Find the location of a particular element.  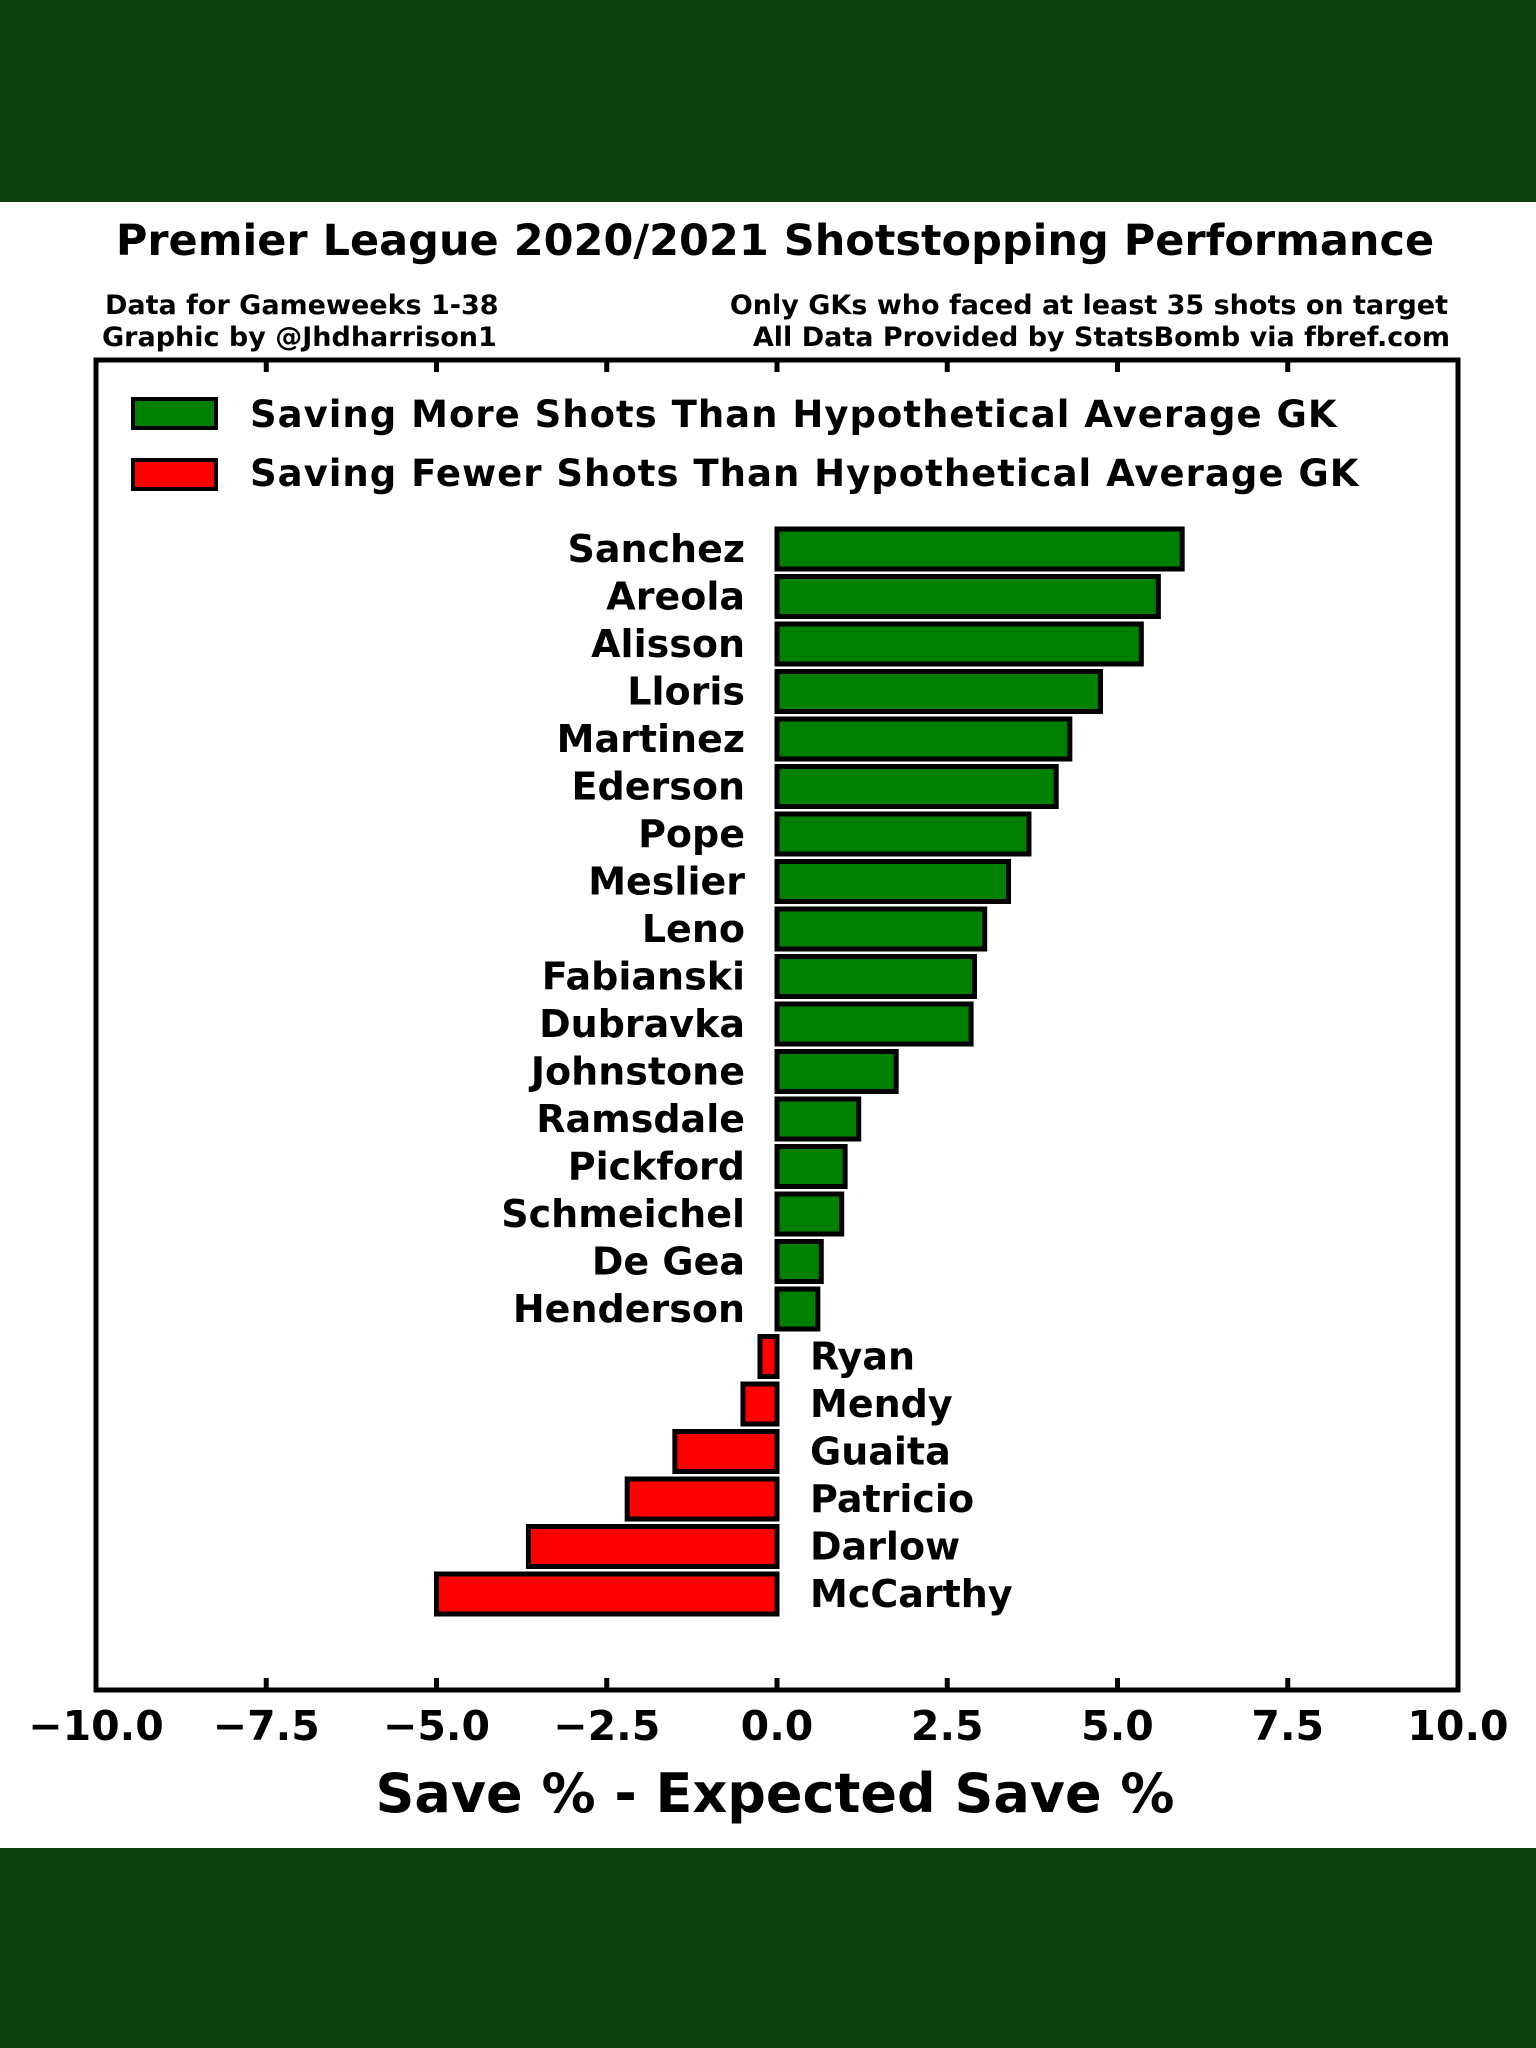

bar-pickford is located at coordinates (811, 1166).